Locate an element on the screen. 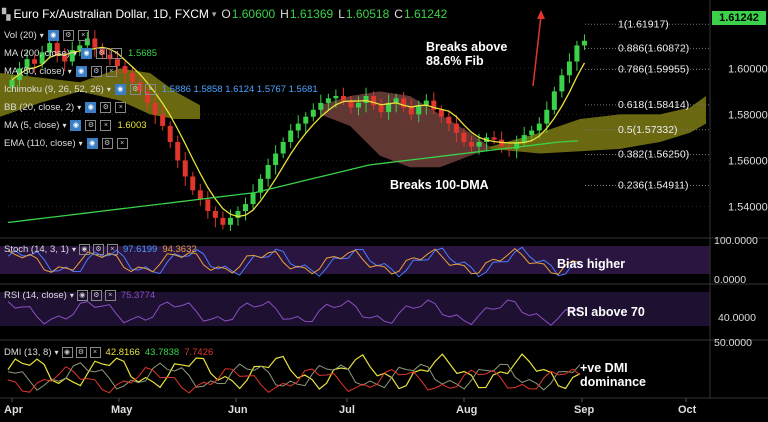  x-axis-label: Jul is located at coordinates (347, 410).